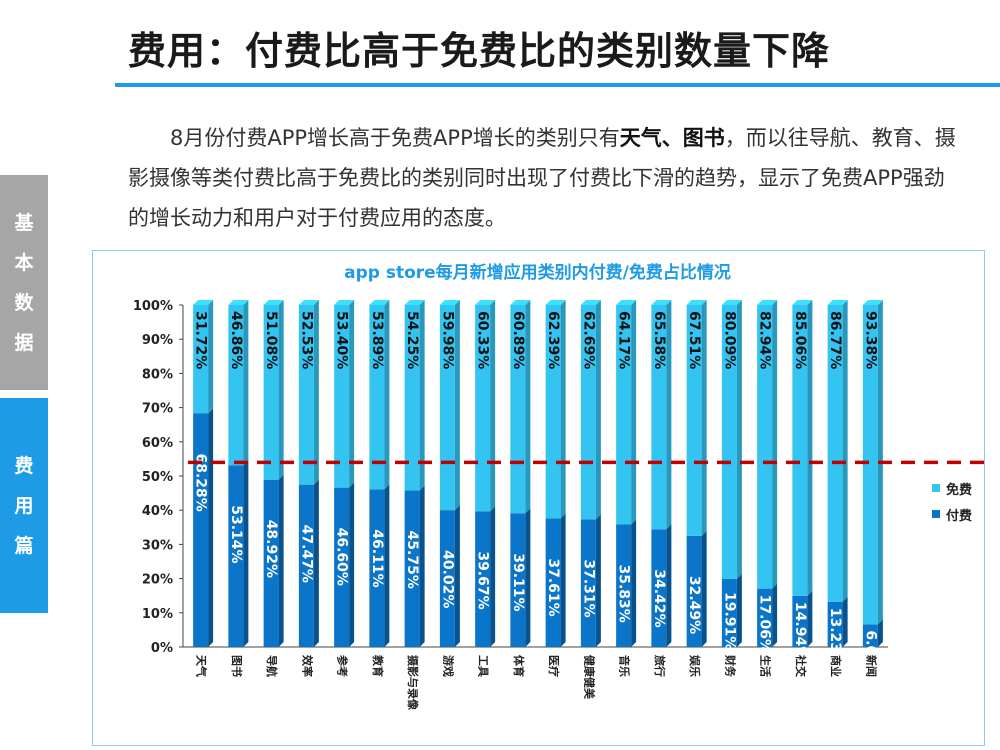 This screenshot has width=1000, height=750. I want to click on x-category-label: 新闻, so click(871, 666).